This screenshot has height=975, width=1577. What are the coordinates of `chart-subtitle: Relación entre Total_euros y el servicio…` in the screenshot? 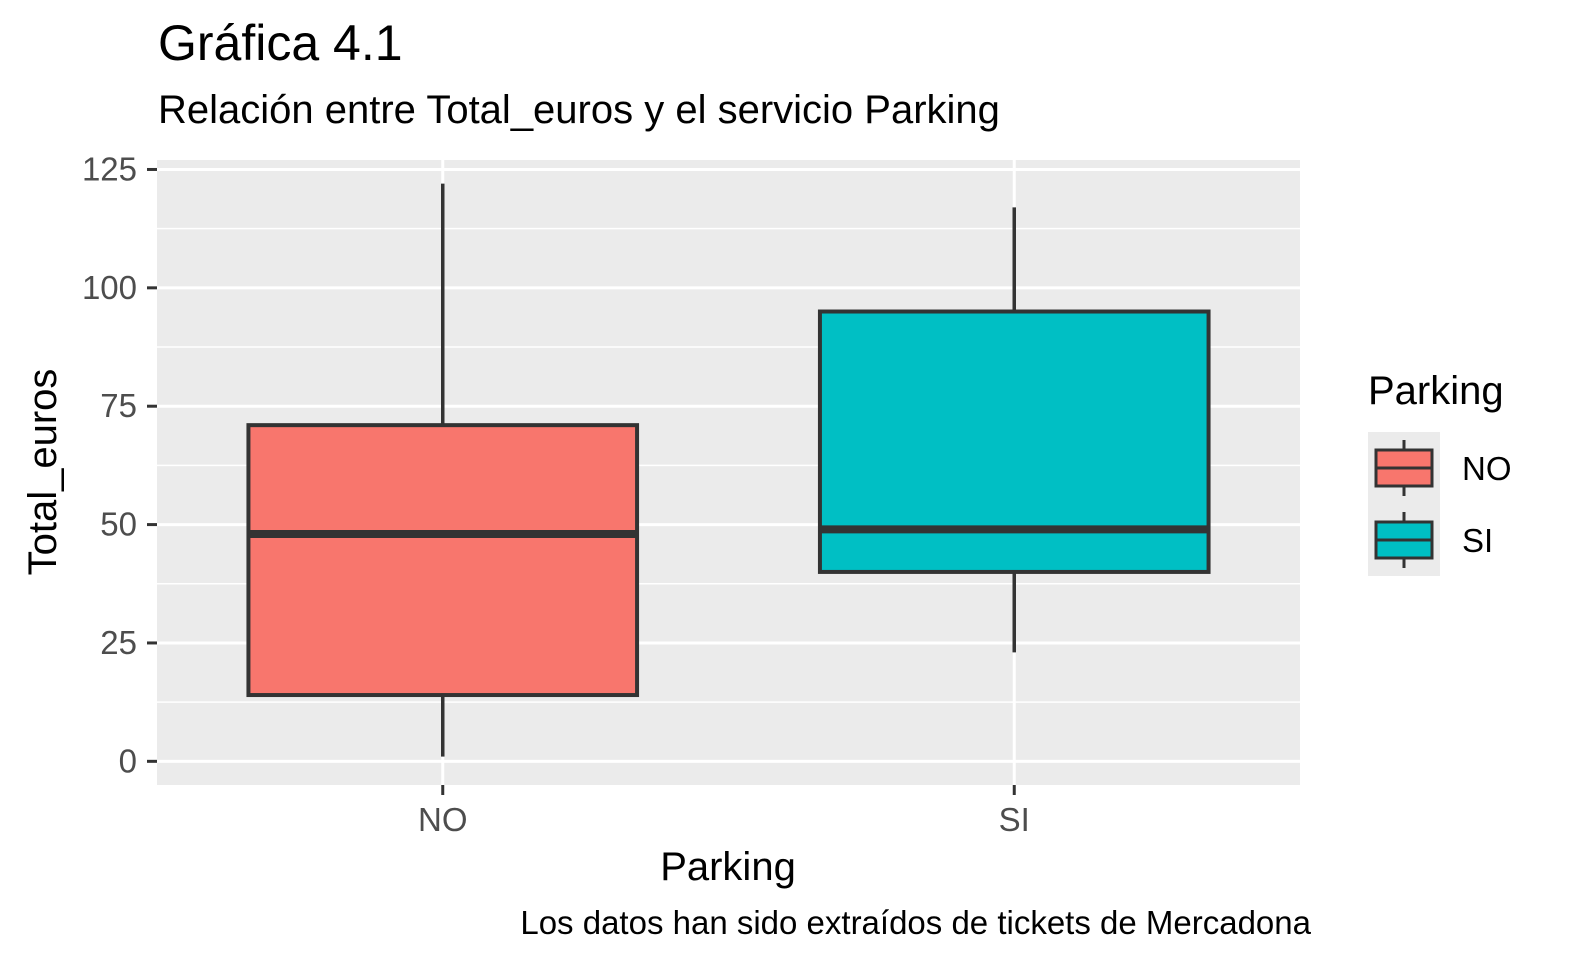 It's located at (579, 110).